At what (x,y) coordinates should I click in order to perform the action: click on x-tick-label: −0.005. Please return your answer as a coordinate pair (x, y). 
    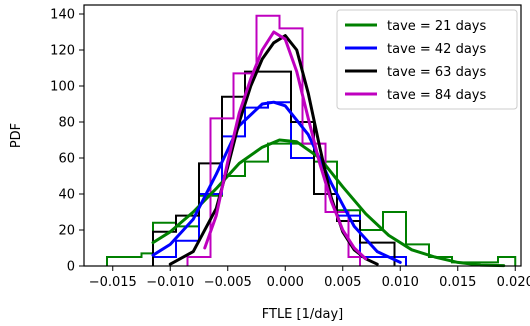
    Looking at the image, I should click on (228, 282).